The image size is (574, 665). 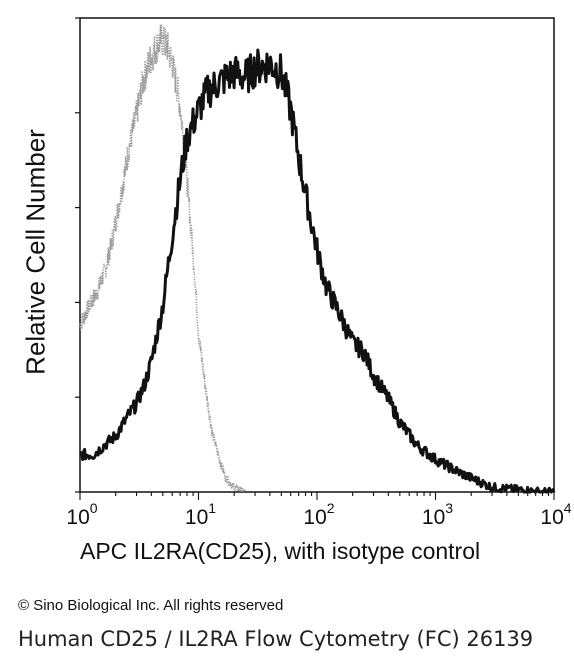 What do you see at coordinates (35, 252) in the screenshot?
I see `y-axis-label: Relative Cell Number` at bounding box center [35, 252].